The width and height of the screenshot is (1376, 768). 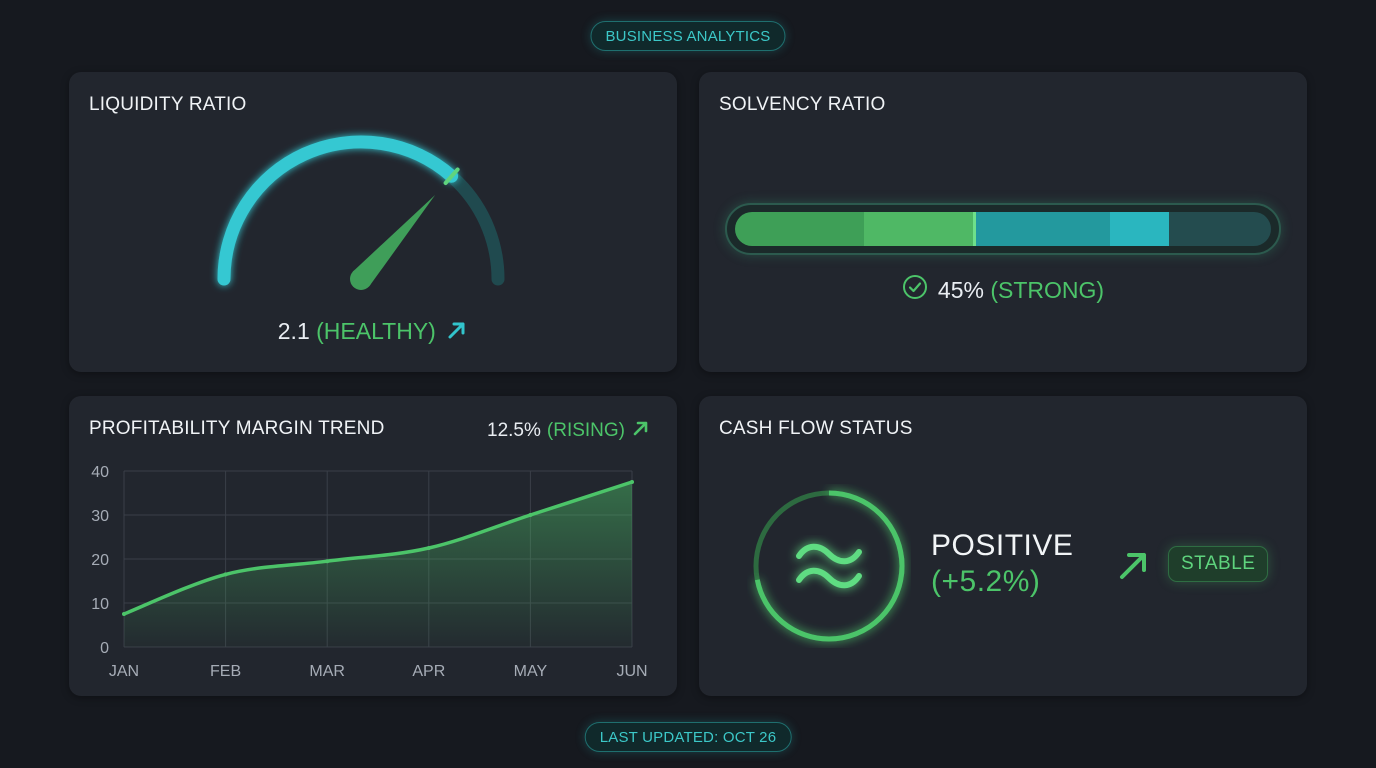 What do you see at coordinates (104, 648) in the screenshot?
I see `y-tick-label: 0` at bounding box center [104, 648].